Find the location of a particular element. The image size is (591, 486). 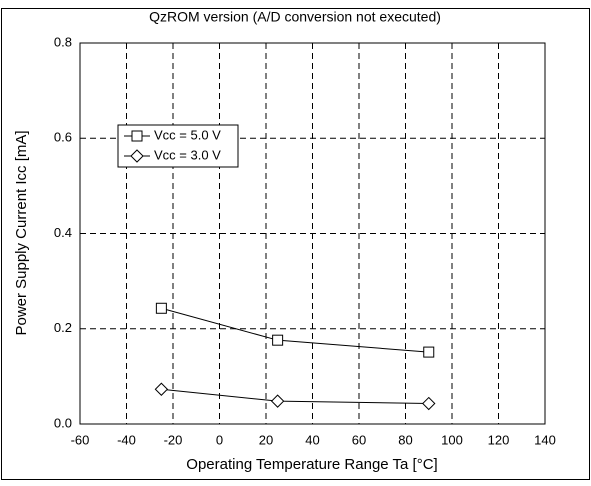

x-tick-label: 0 is located at coordinates (219, 439).